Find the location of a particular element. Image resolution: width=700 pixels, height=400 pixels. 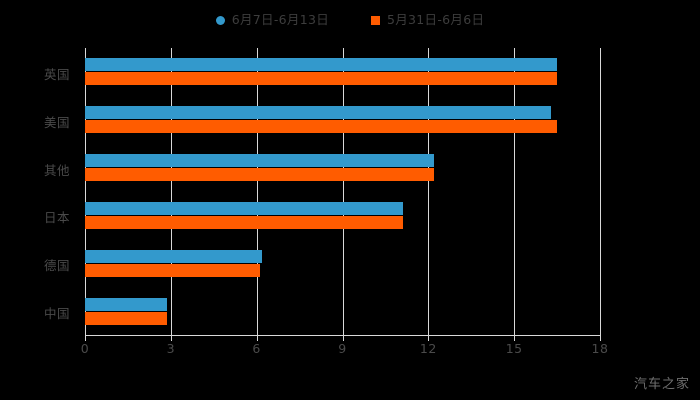

x-axis-tick-label: 9 is located at coordinates (342, 348).